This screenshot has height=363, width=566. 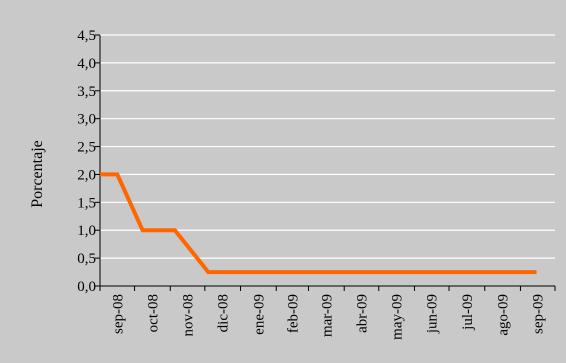 I want to click on y-tick-label: 3,5, so click(x=86, y=92).